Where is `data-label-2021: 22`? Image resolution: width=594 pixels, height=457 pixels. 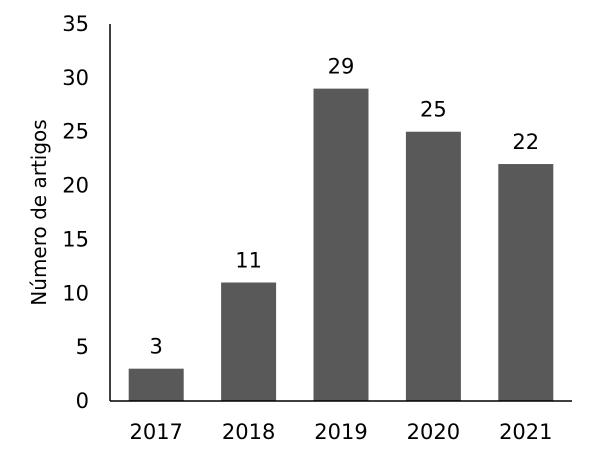 data-label-2021: 22 is located at coordinates (525, 142).